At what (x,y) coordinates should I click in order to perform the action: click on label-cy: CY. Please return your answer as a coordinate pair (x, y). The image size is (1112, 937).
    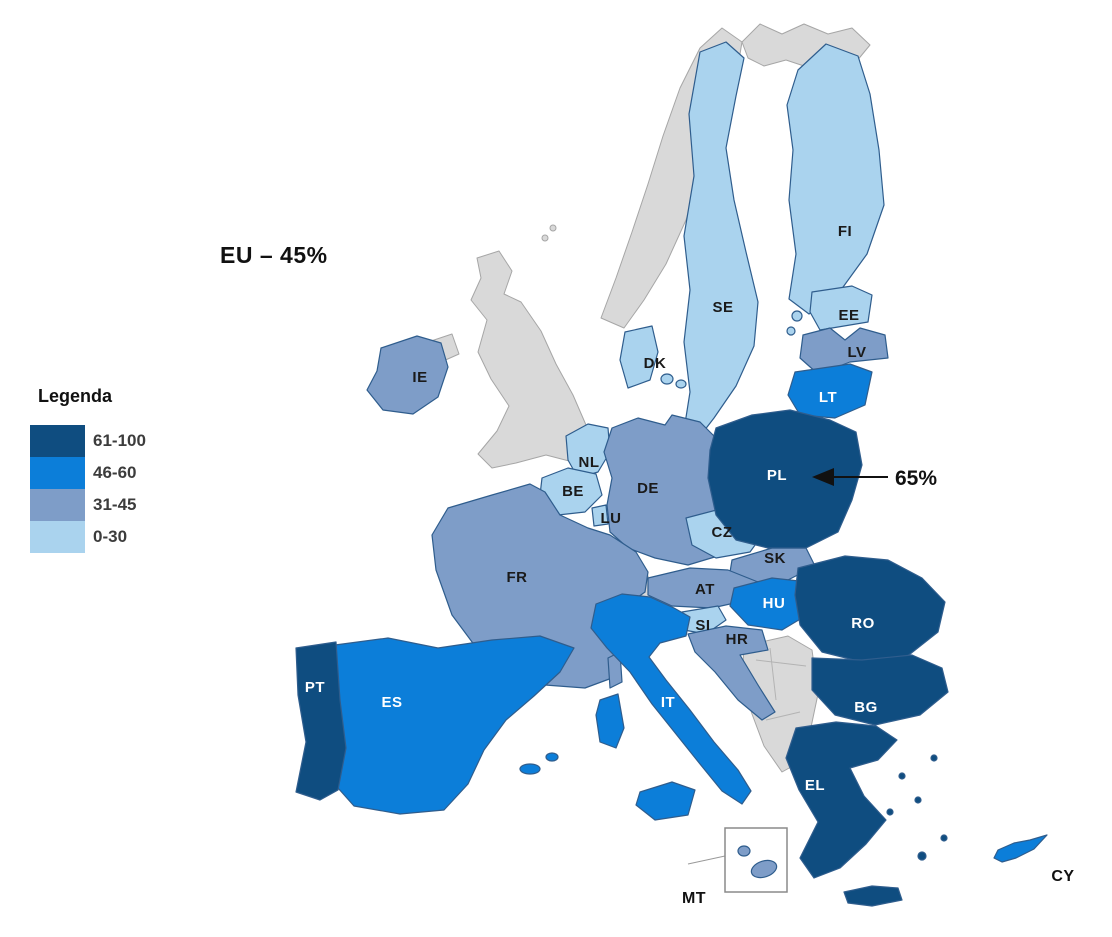
    Looking at the image, I should click on (1062, 876).